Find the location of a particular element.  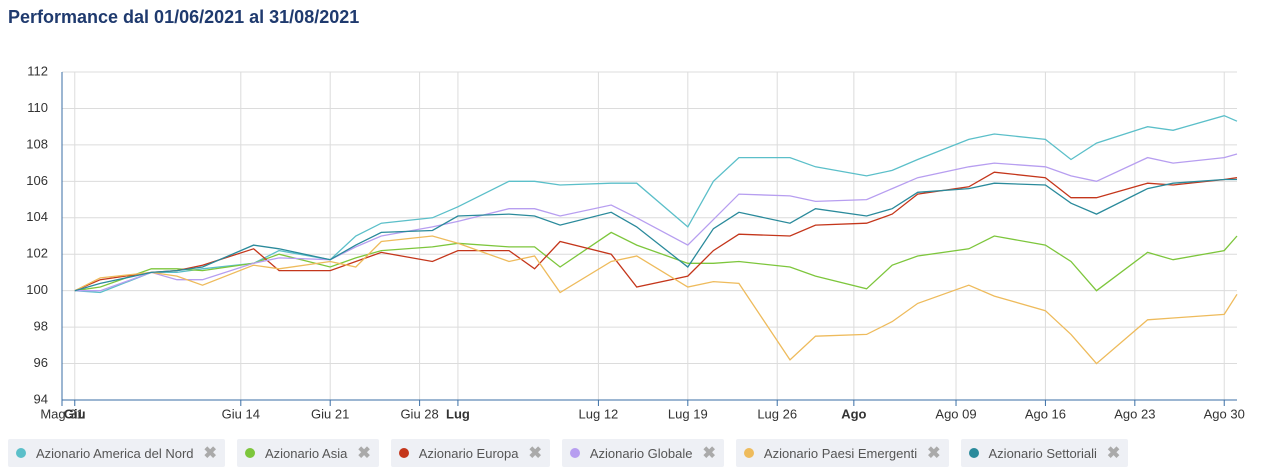

y-tick-label: 100 is located at coordinates (37, 289).